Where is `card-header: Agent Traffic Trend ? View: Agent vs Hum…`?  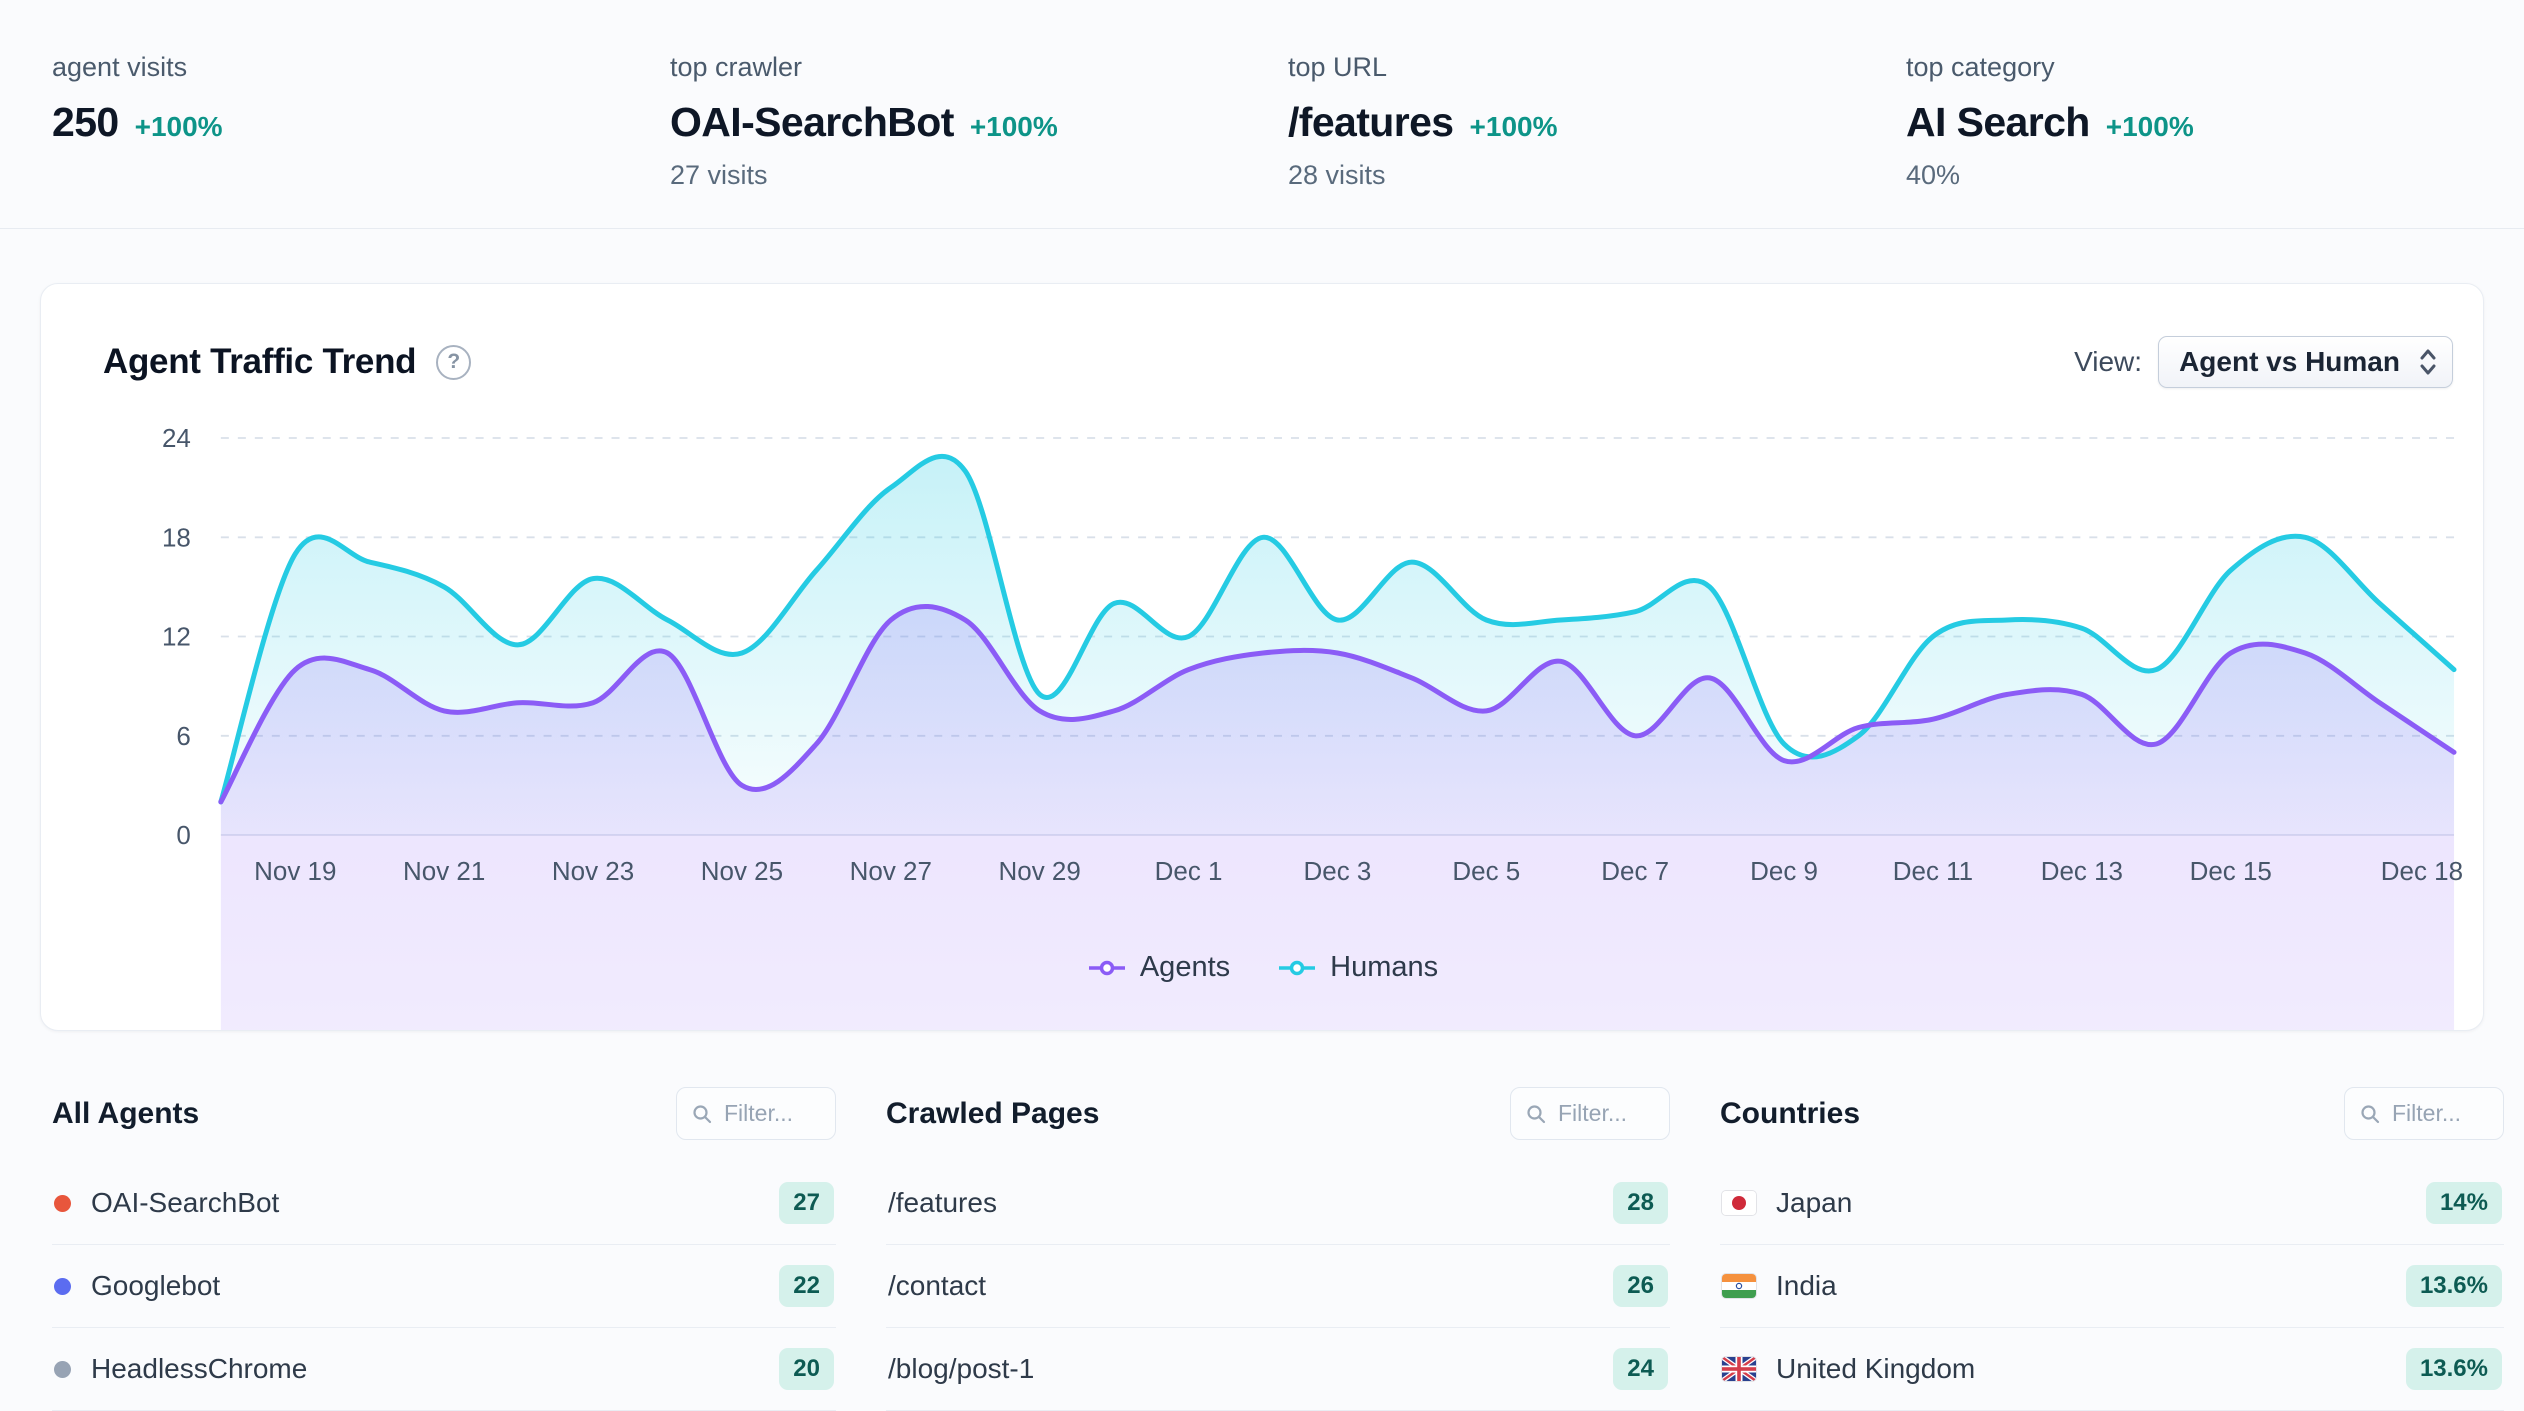
card-header: Agent Traffic Trend ? View: Agent vs Hum… is located at coordinates (1262, 353).